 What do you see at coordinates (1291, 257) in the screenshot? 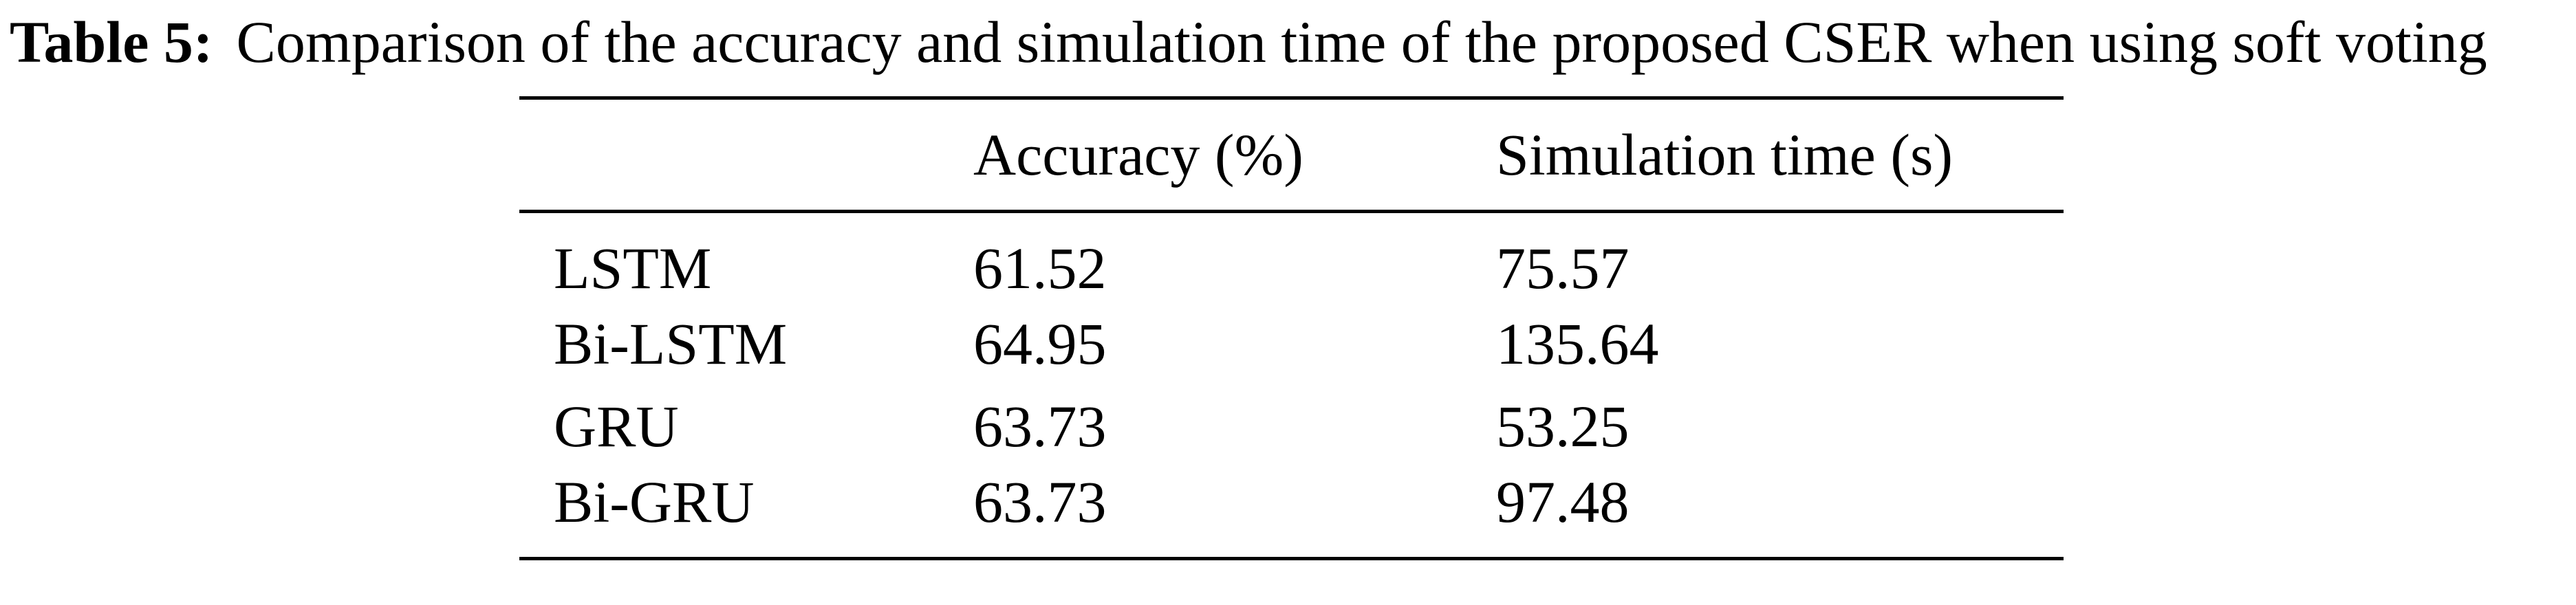
I see `table-row: LSTM 61.52 75.57` at bounding box center [1291, 257].